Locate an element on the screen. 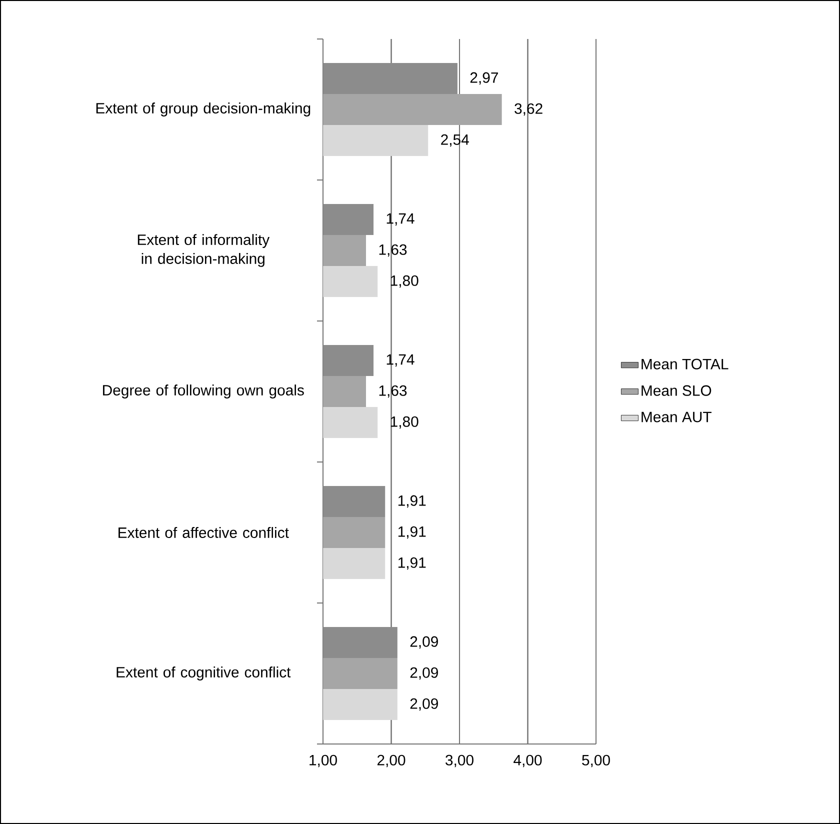 This screenshot has width=840, height=824. legend-label: Mean TOTAL is located at coordinates (685, 364).